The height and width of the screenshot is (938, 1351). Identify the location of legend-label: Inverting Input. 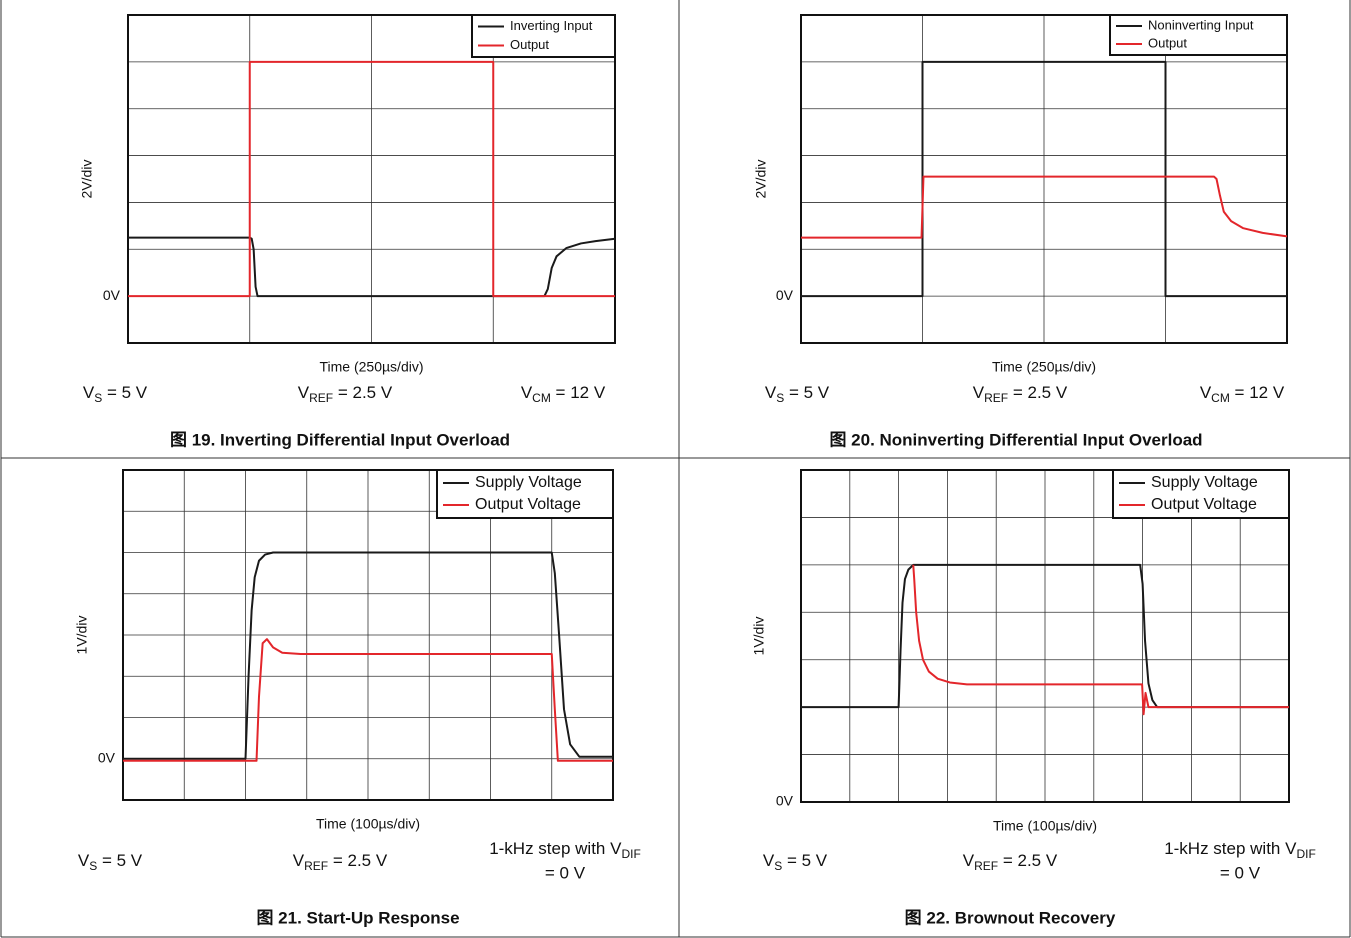
(551, 25).